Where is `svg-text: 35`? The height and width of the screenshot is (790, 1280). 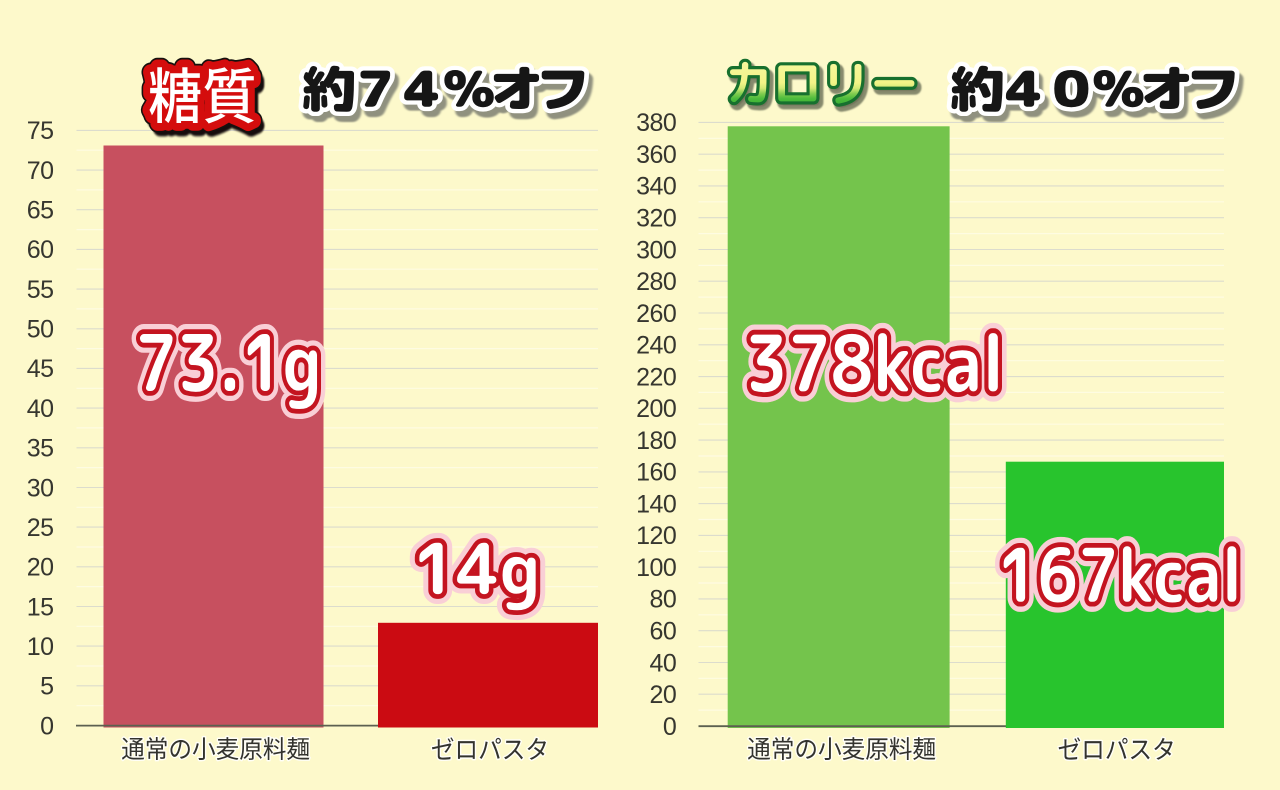 svg-text: 35 is located at coordinates (40, 449).